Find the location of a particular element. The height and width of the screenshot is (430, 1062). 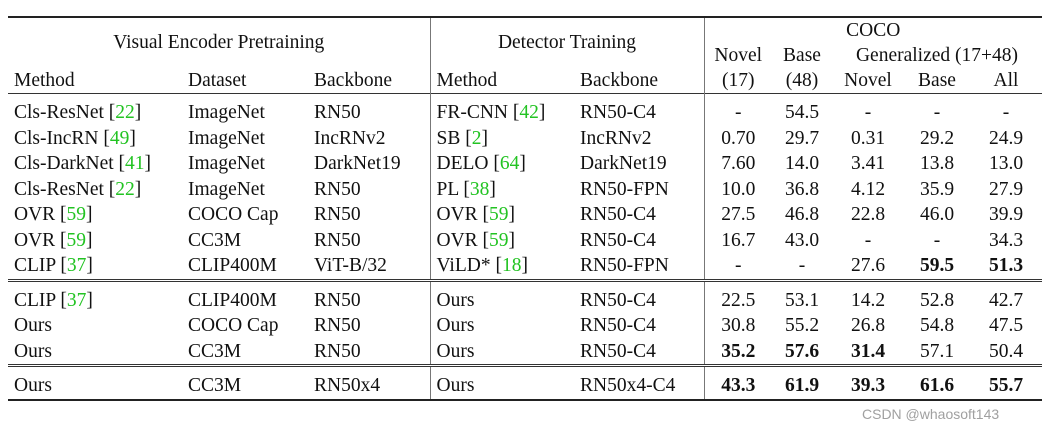

g-all-cell-text: 27.9 is located at coordinates (1006, 189).